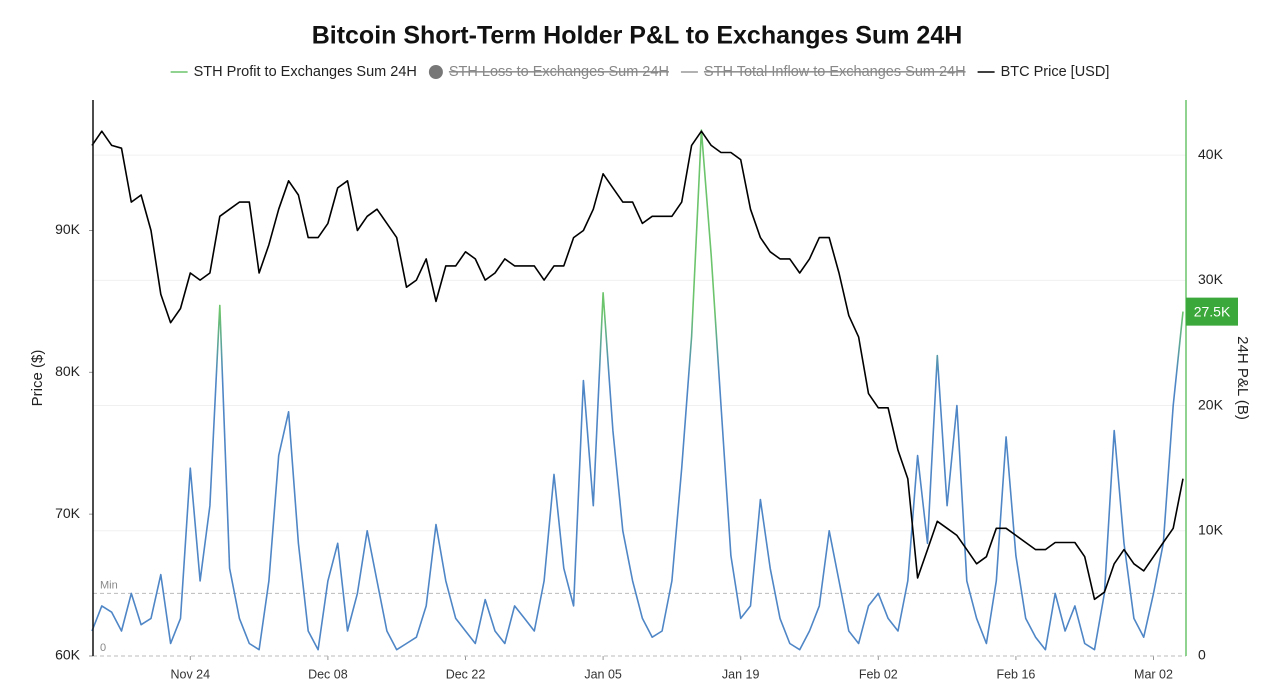  I want to click on legend-item: STH Total Inflow to Exchanges Sum 24H, so click(823, 72).